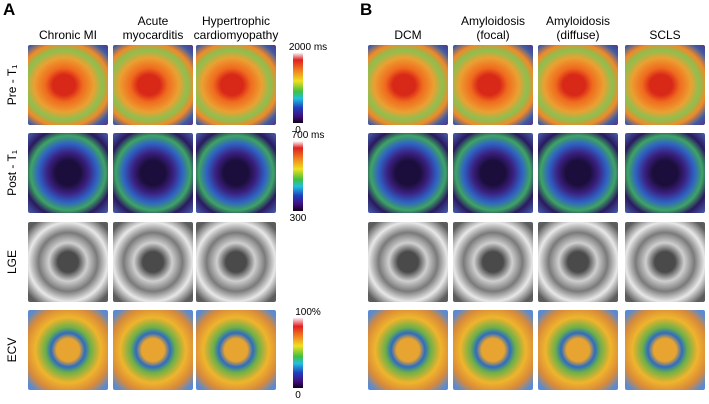  What do you see at coordinates (408, 35) in the screenshot?
I see `column-header: DCM` at bounding box center [408, 35].